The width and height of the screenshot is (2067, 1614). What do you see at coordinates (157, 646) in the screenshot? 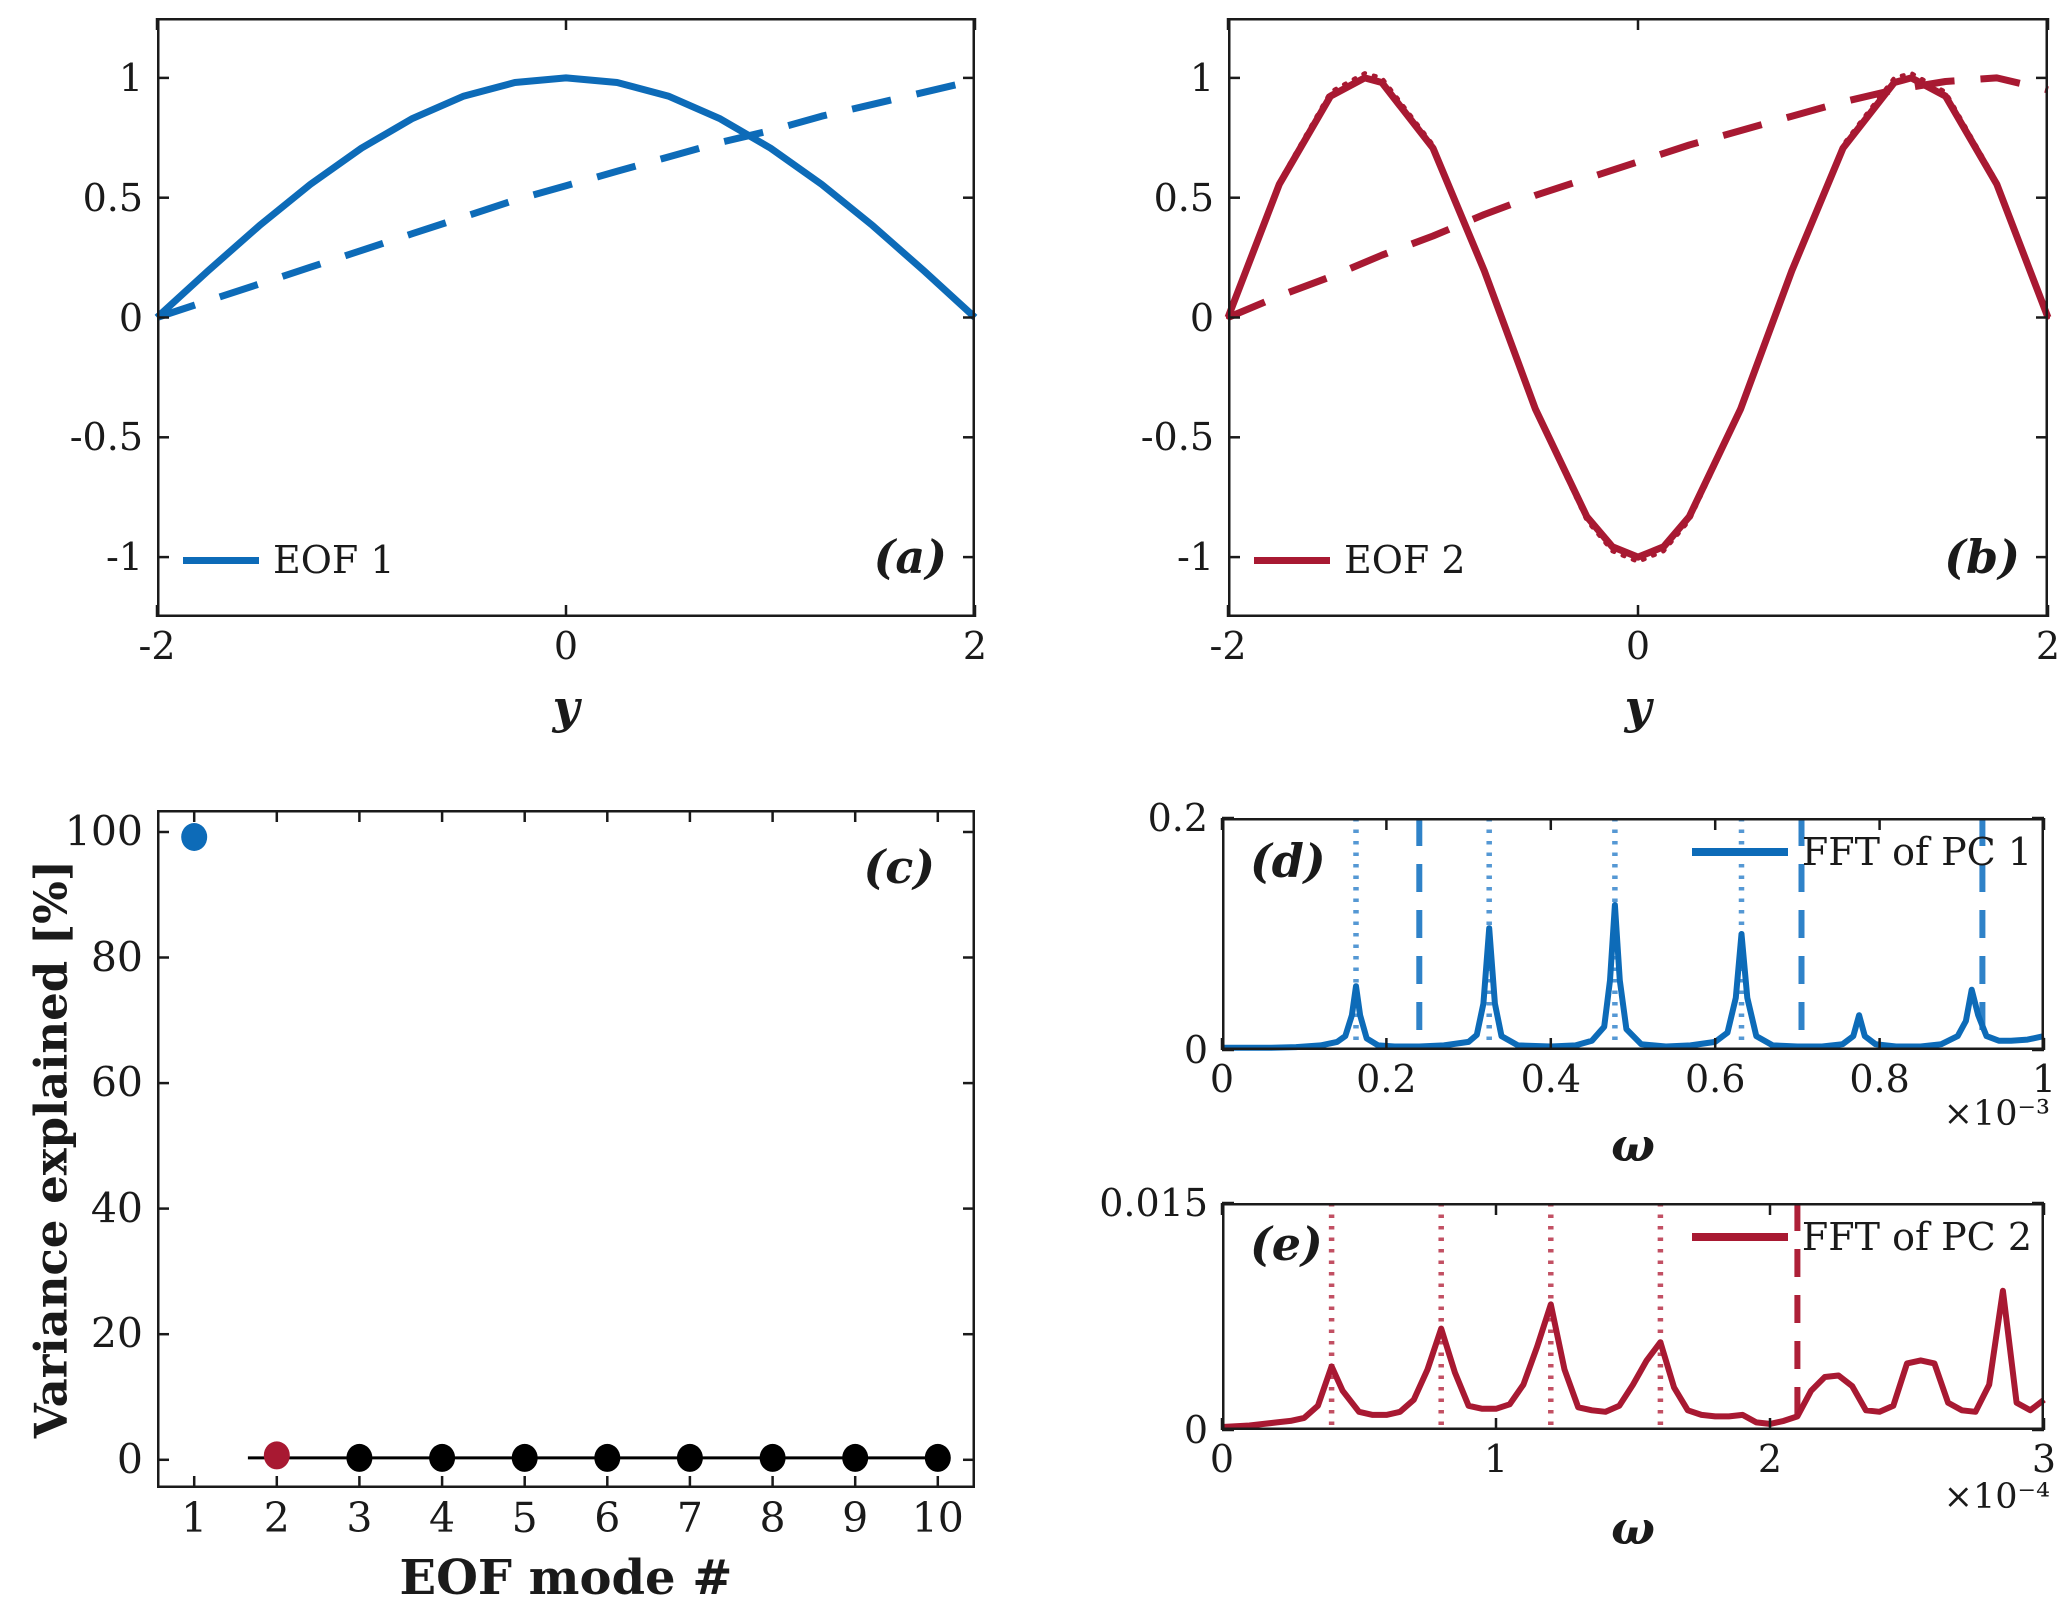
I see `panel-a-xtick-label-0: -2` at bounding box center [157, 646].